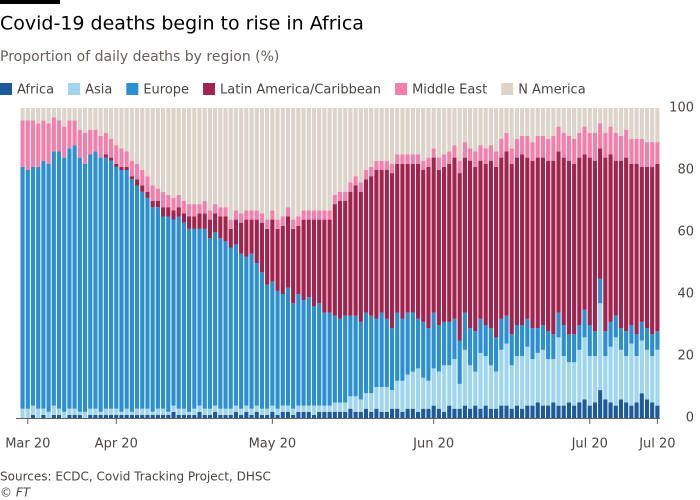 This screenshot has height=500, width=700. Describe the element at coordinates (300, 90) in the screenshot. I see `legend-label: Latin America/Caribbean` at that location.